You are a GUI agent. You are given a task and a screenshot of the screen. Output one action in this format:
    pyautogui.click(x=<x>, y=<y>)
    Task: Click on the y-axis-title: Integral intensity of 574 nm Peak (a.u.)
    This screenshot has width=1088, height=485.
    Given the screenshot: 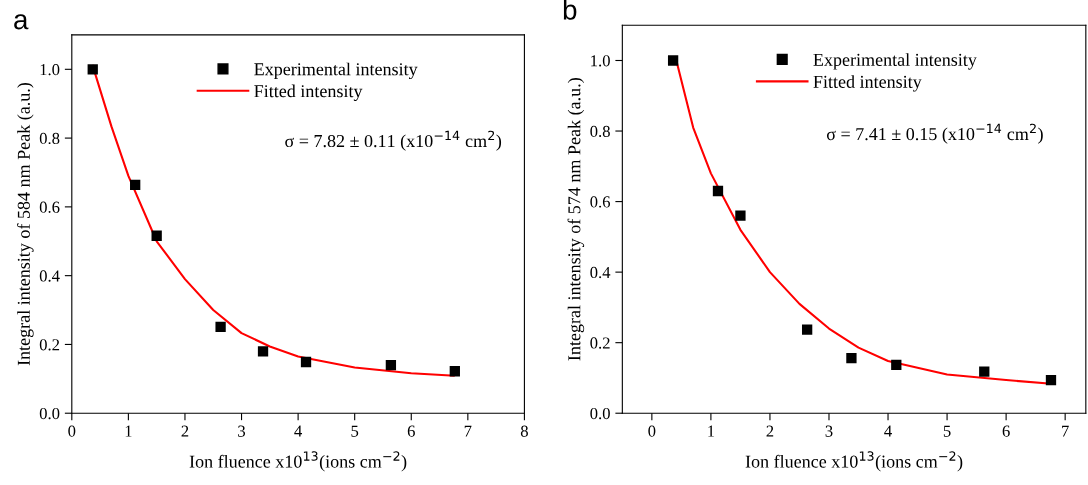 What is the action you would take?
    pyautogui.click(x=576, y=219)
    